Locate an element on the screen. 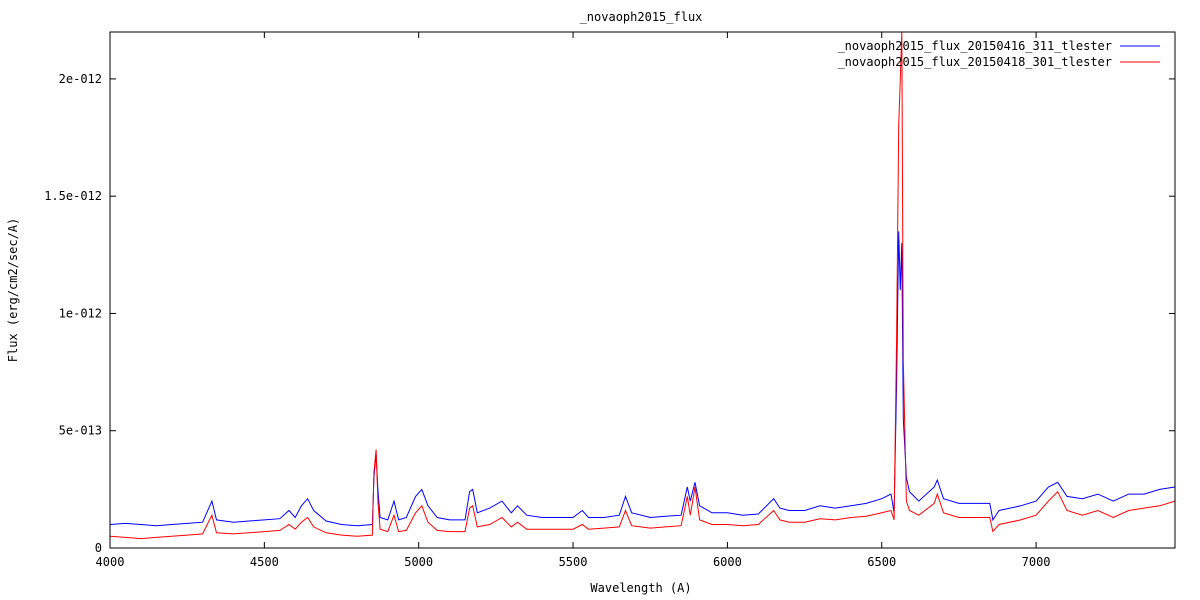 The width and height of the screenshot is (1200, 600). x-tick-label: 6000 is located at coordinates (727, 562).